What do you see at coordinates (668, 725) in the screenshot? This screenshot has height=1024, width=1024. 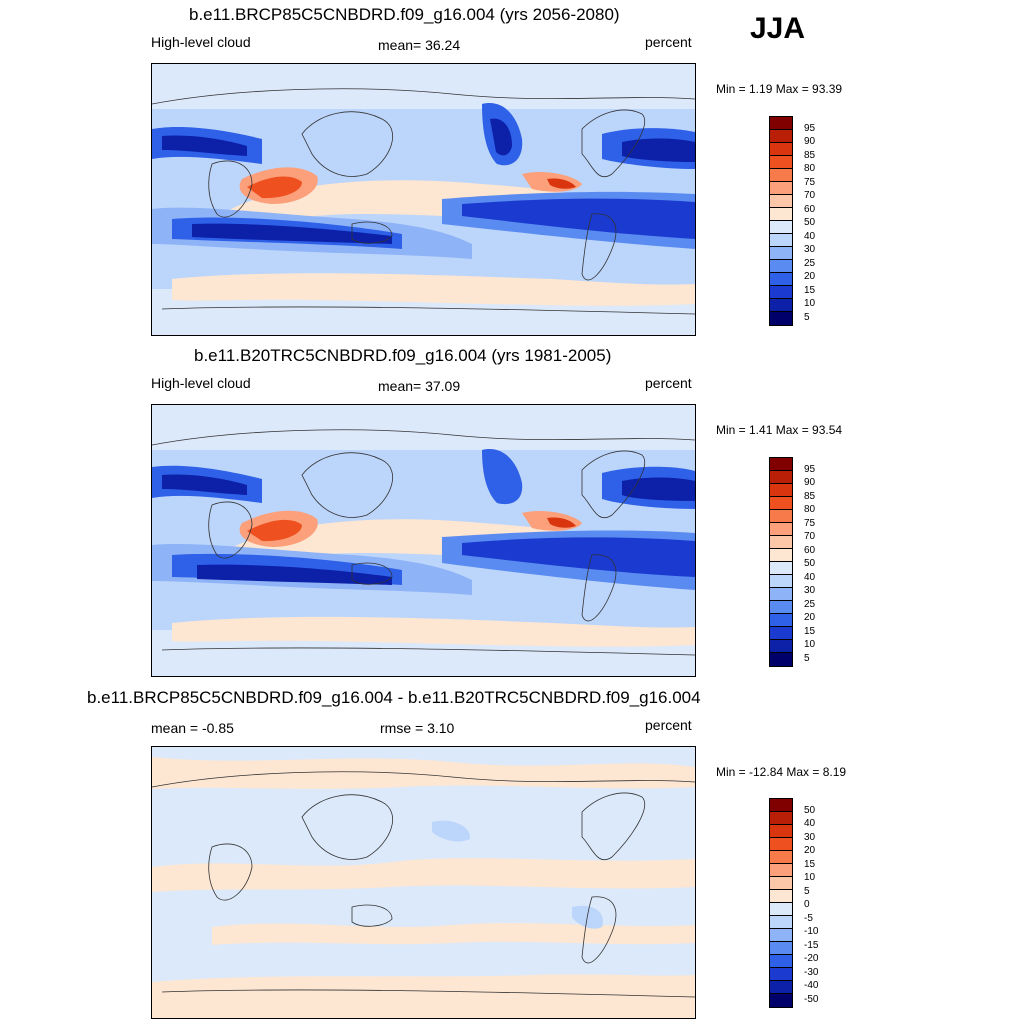 I see `panel-3-units: percent` at bounding box center [668, 725].